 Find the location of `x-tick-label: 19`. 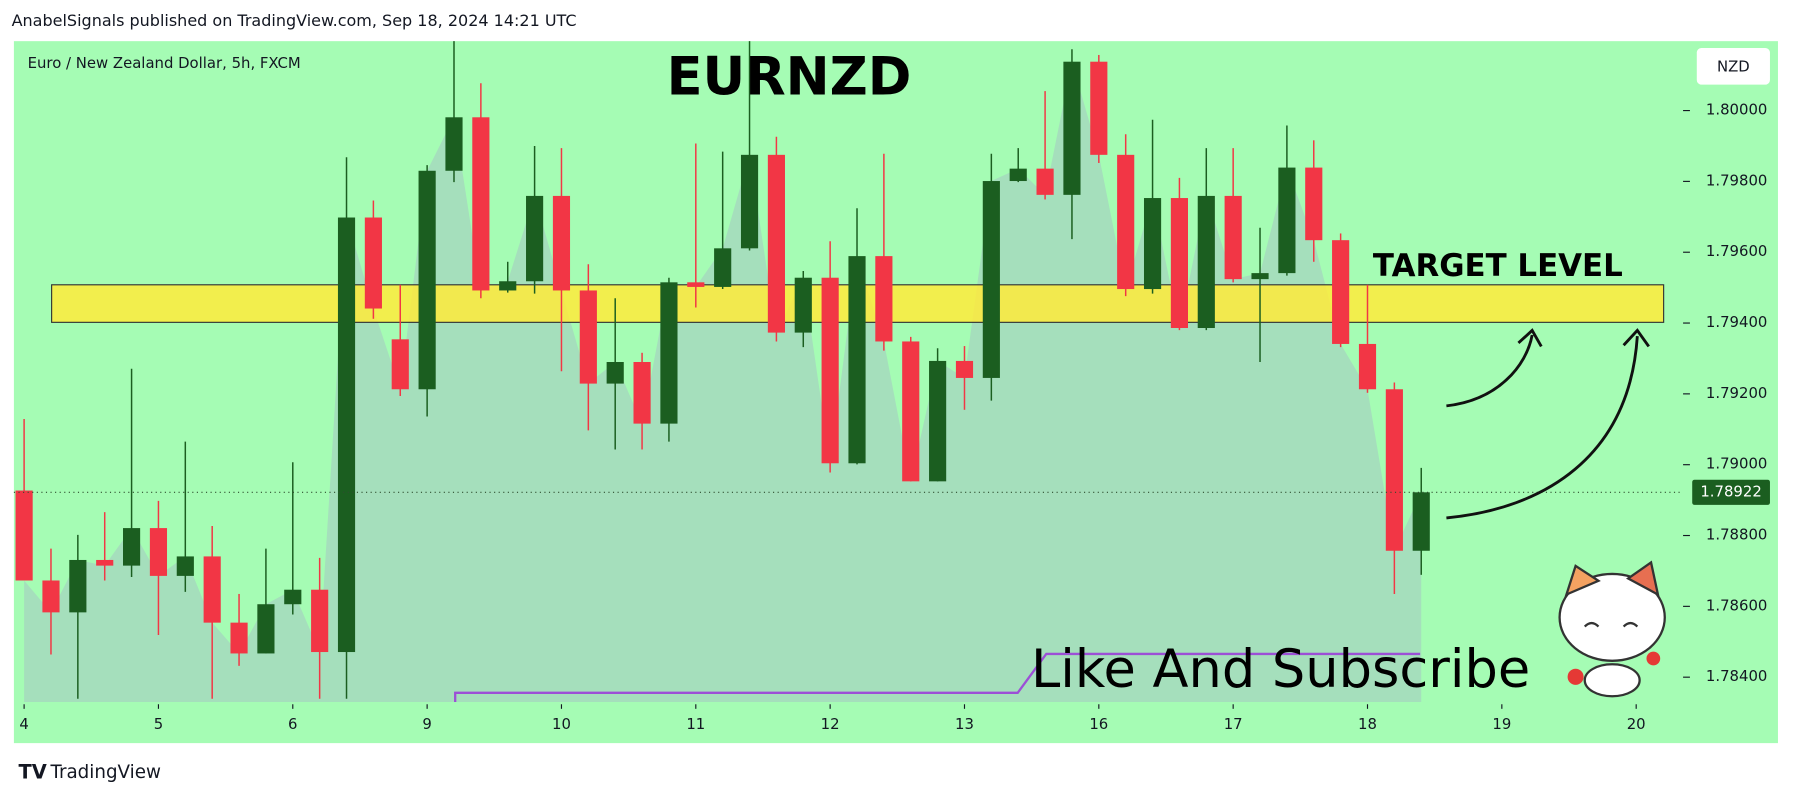

x-tick-label: 19 is located at coordinates (1501, 724).